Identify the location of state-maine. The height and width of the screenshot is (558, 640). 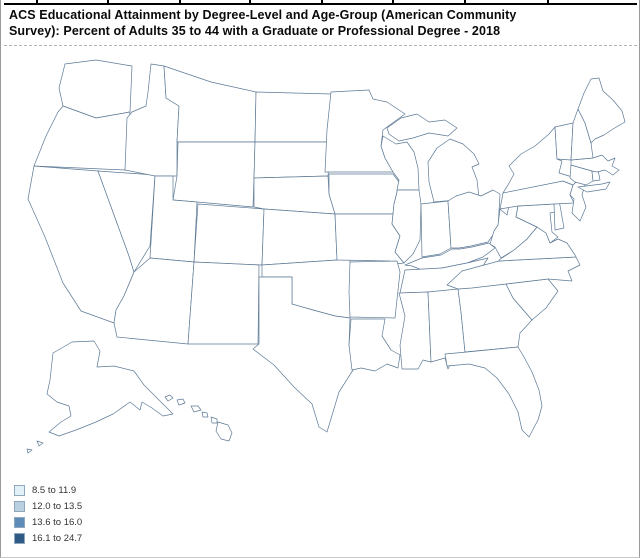
(601, 110).